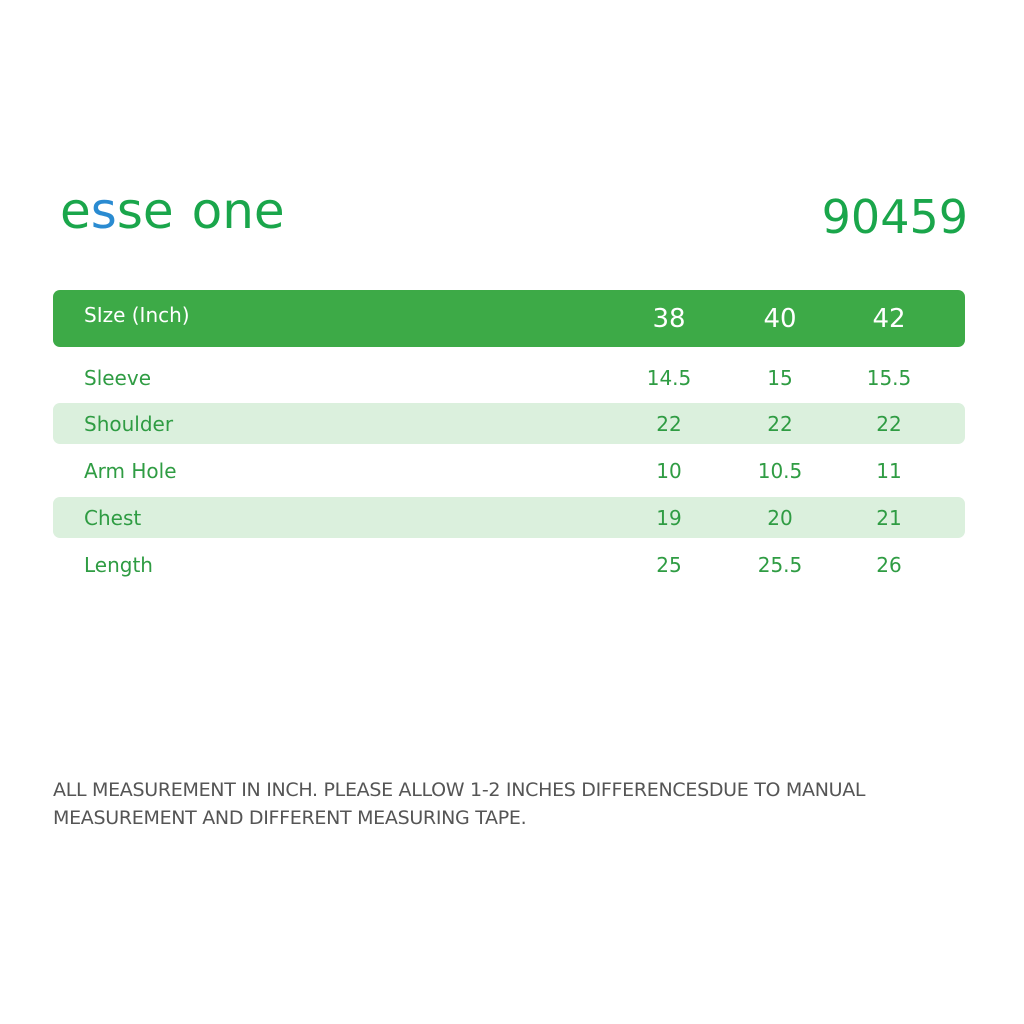 The height and width of the screenshot is (1024, 1024). I want to click on cell-value: 14.5, so click(669, 378).